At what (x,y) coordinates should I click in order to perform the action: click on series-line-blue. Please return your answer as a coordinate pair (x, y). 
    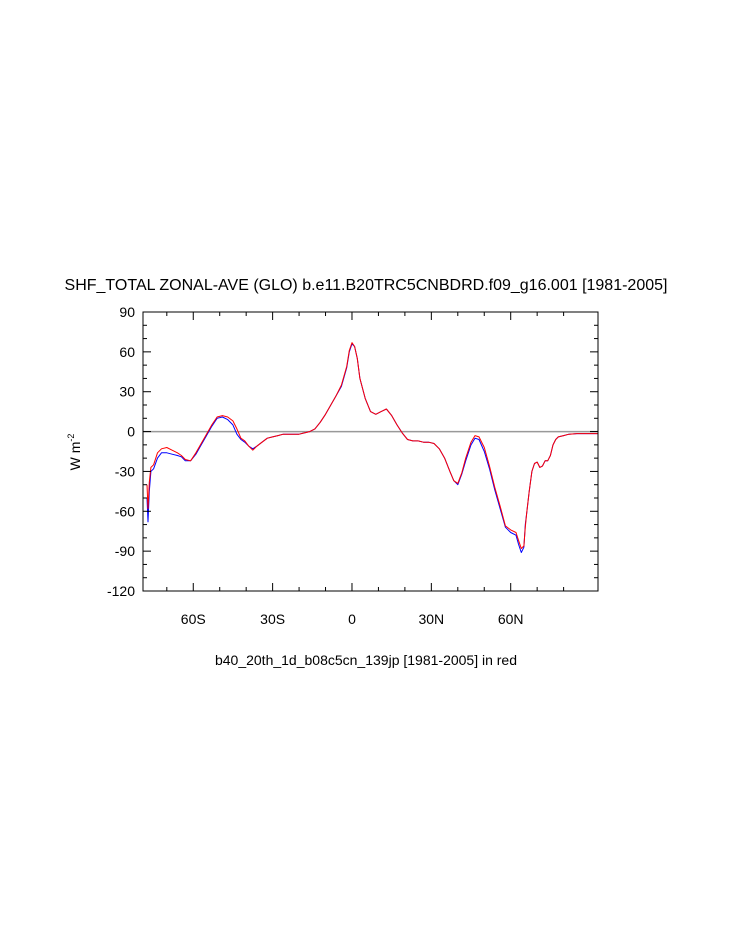
    Looking at the image, I should click on (372, 448).